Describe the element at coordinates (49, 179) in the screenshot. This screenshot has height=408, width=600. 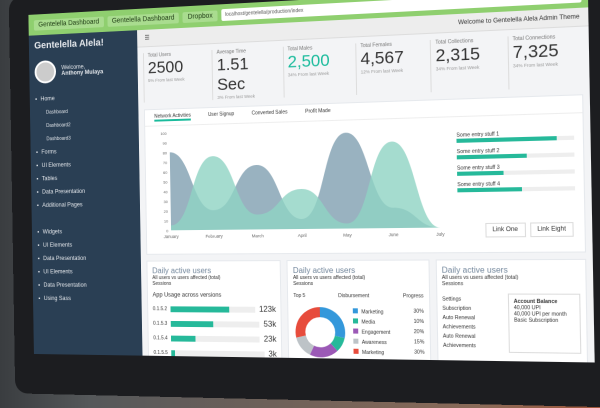
I see `sidebar-item-label: Tables` at that location.